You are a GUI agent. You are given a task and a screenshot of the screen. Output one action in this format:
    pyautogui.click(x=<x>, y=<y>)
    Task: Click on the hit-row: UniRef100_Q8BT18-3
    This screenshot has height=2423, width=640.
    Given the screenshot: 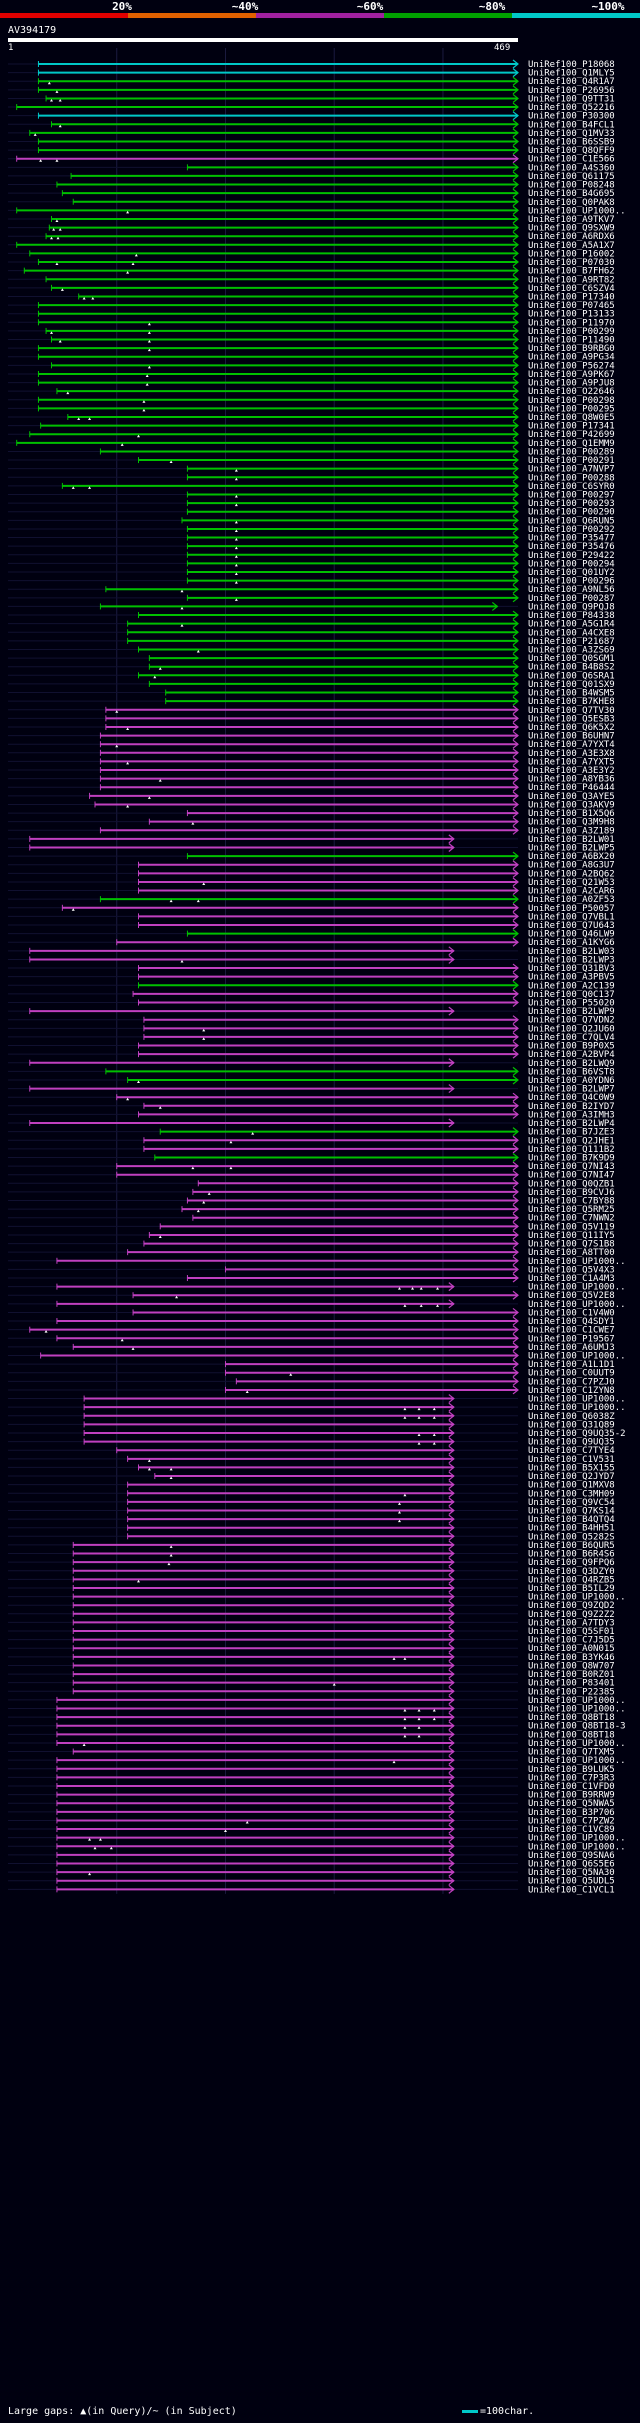 What is the action you would take?
    pyautogui.click(x=317, y=1726)
    